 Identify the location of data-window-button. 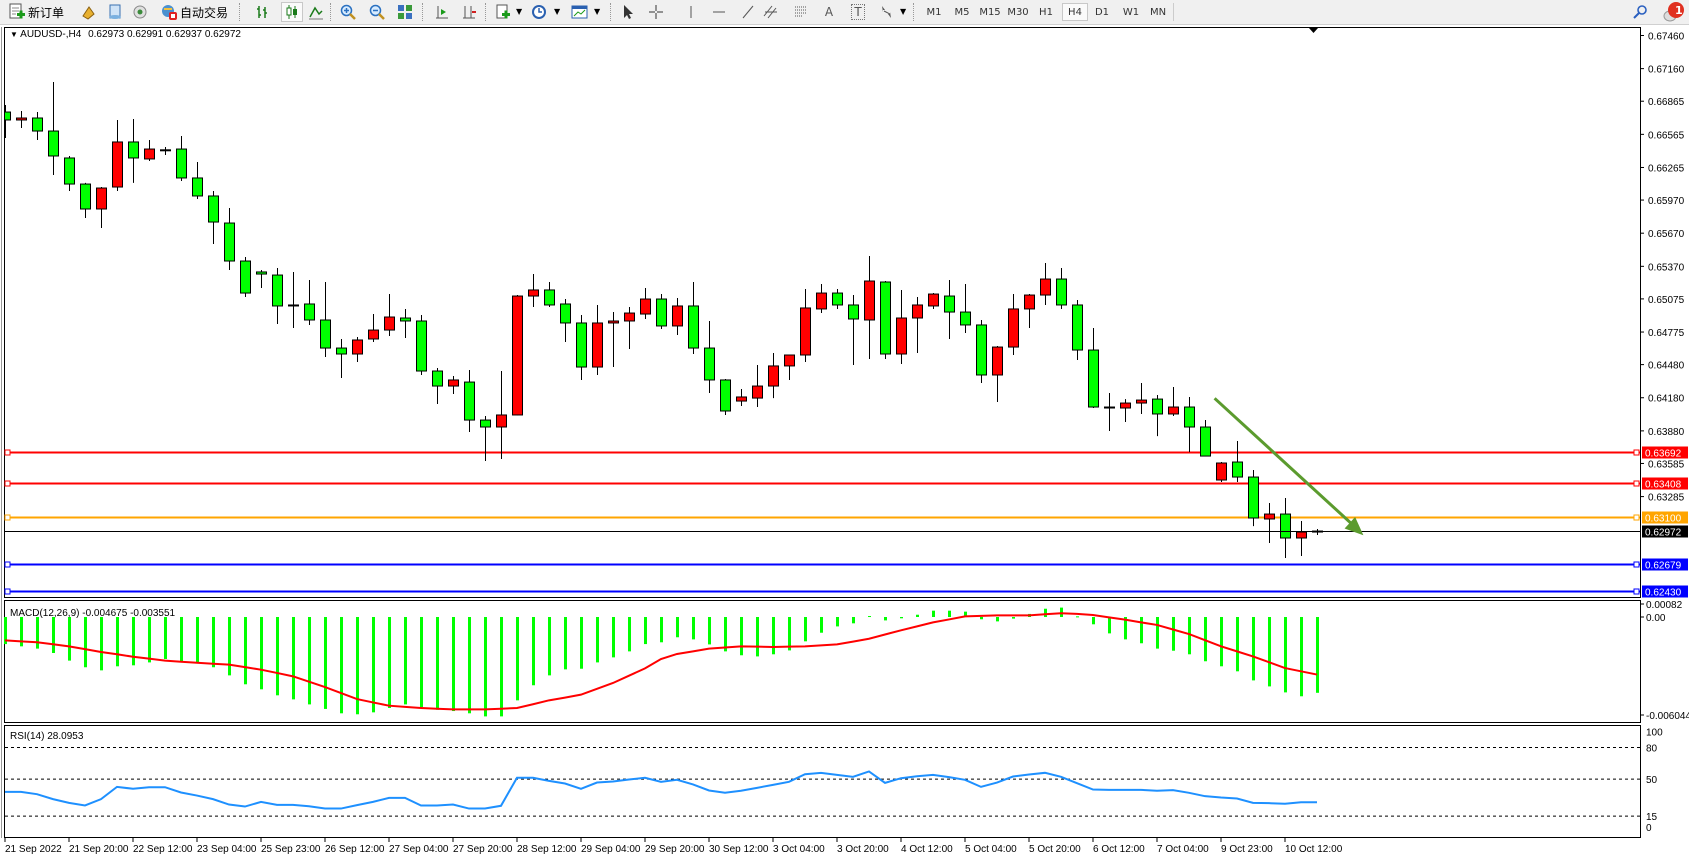
(115, 12).